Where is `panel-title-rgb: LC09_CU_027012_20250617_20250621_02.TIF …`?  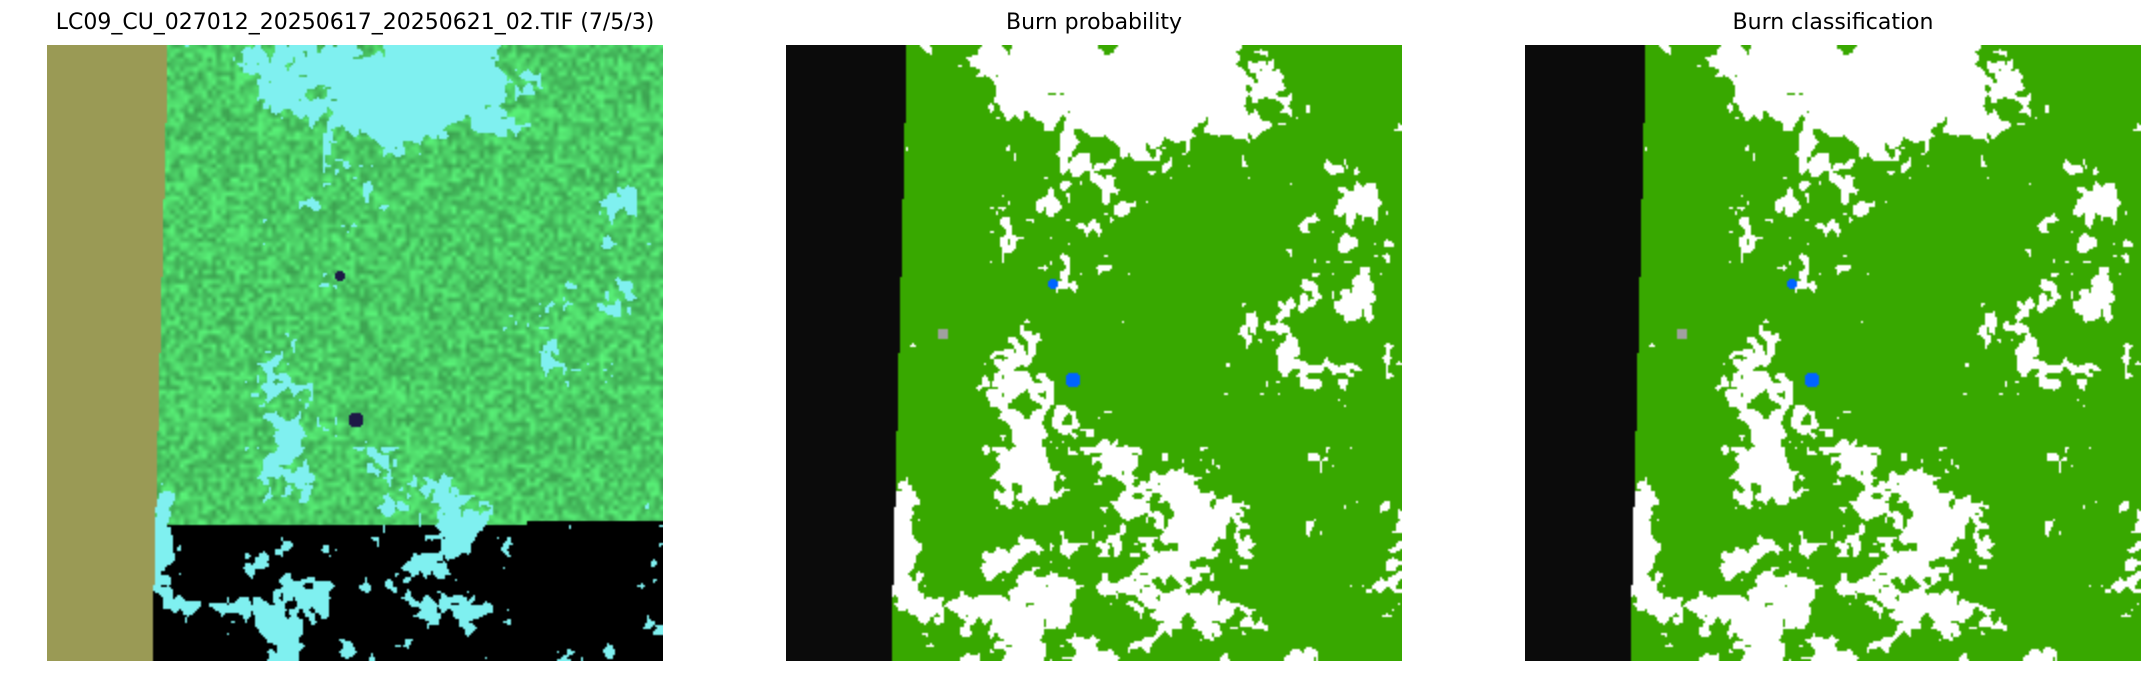
panel-title-rgb: LC09_CU_027012_20250617_20250621_02.TIF … is located at coordinates (355, 22).